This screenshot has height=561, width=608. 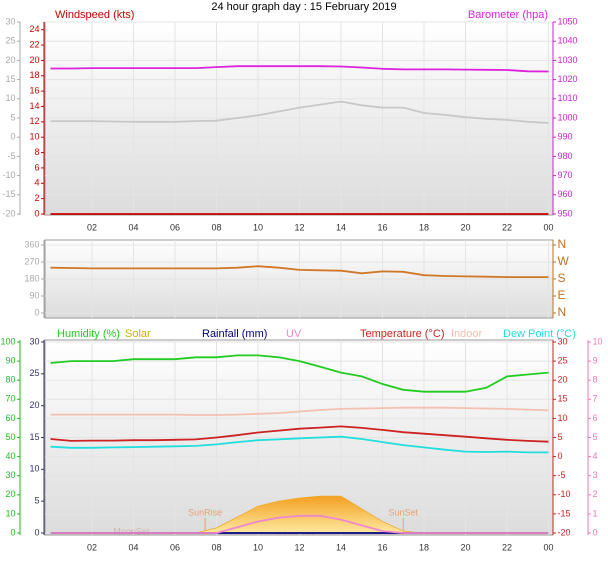 I want to click on annotation-label: SunRise, so click(x=205, y=512).